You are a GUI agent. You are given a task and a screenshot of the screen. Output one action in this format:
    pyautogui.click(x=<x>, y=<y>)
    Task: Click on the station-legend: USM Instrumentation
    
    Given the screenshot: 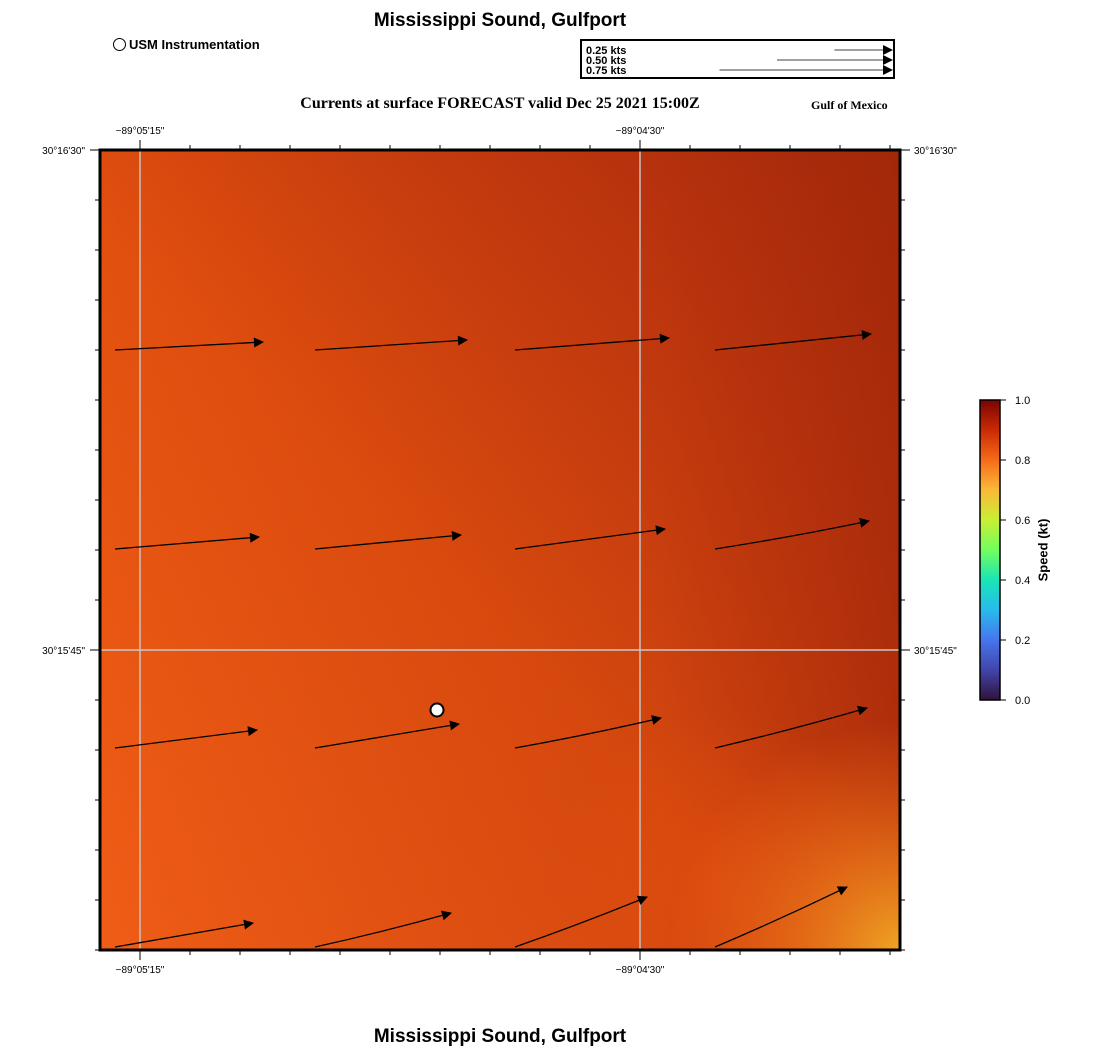 What is the action you would take?
    pyautogui.click(x=186, y=44)
    